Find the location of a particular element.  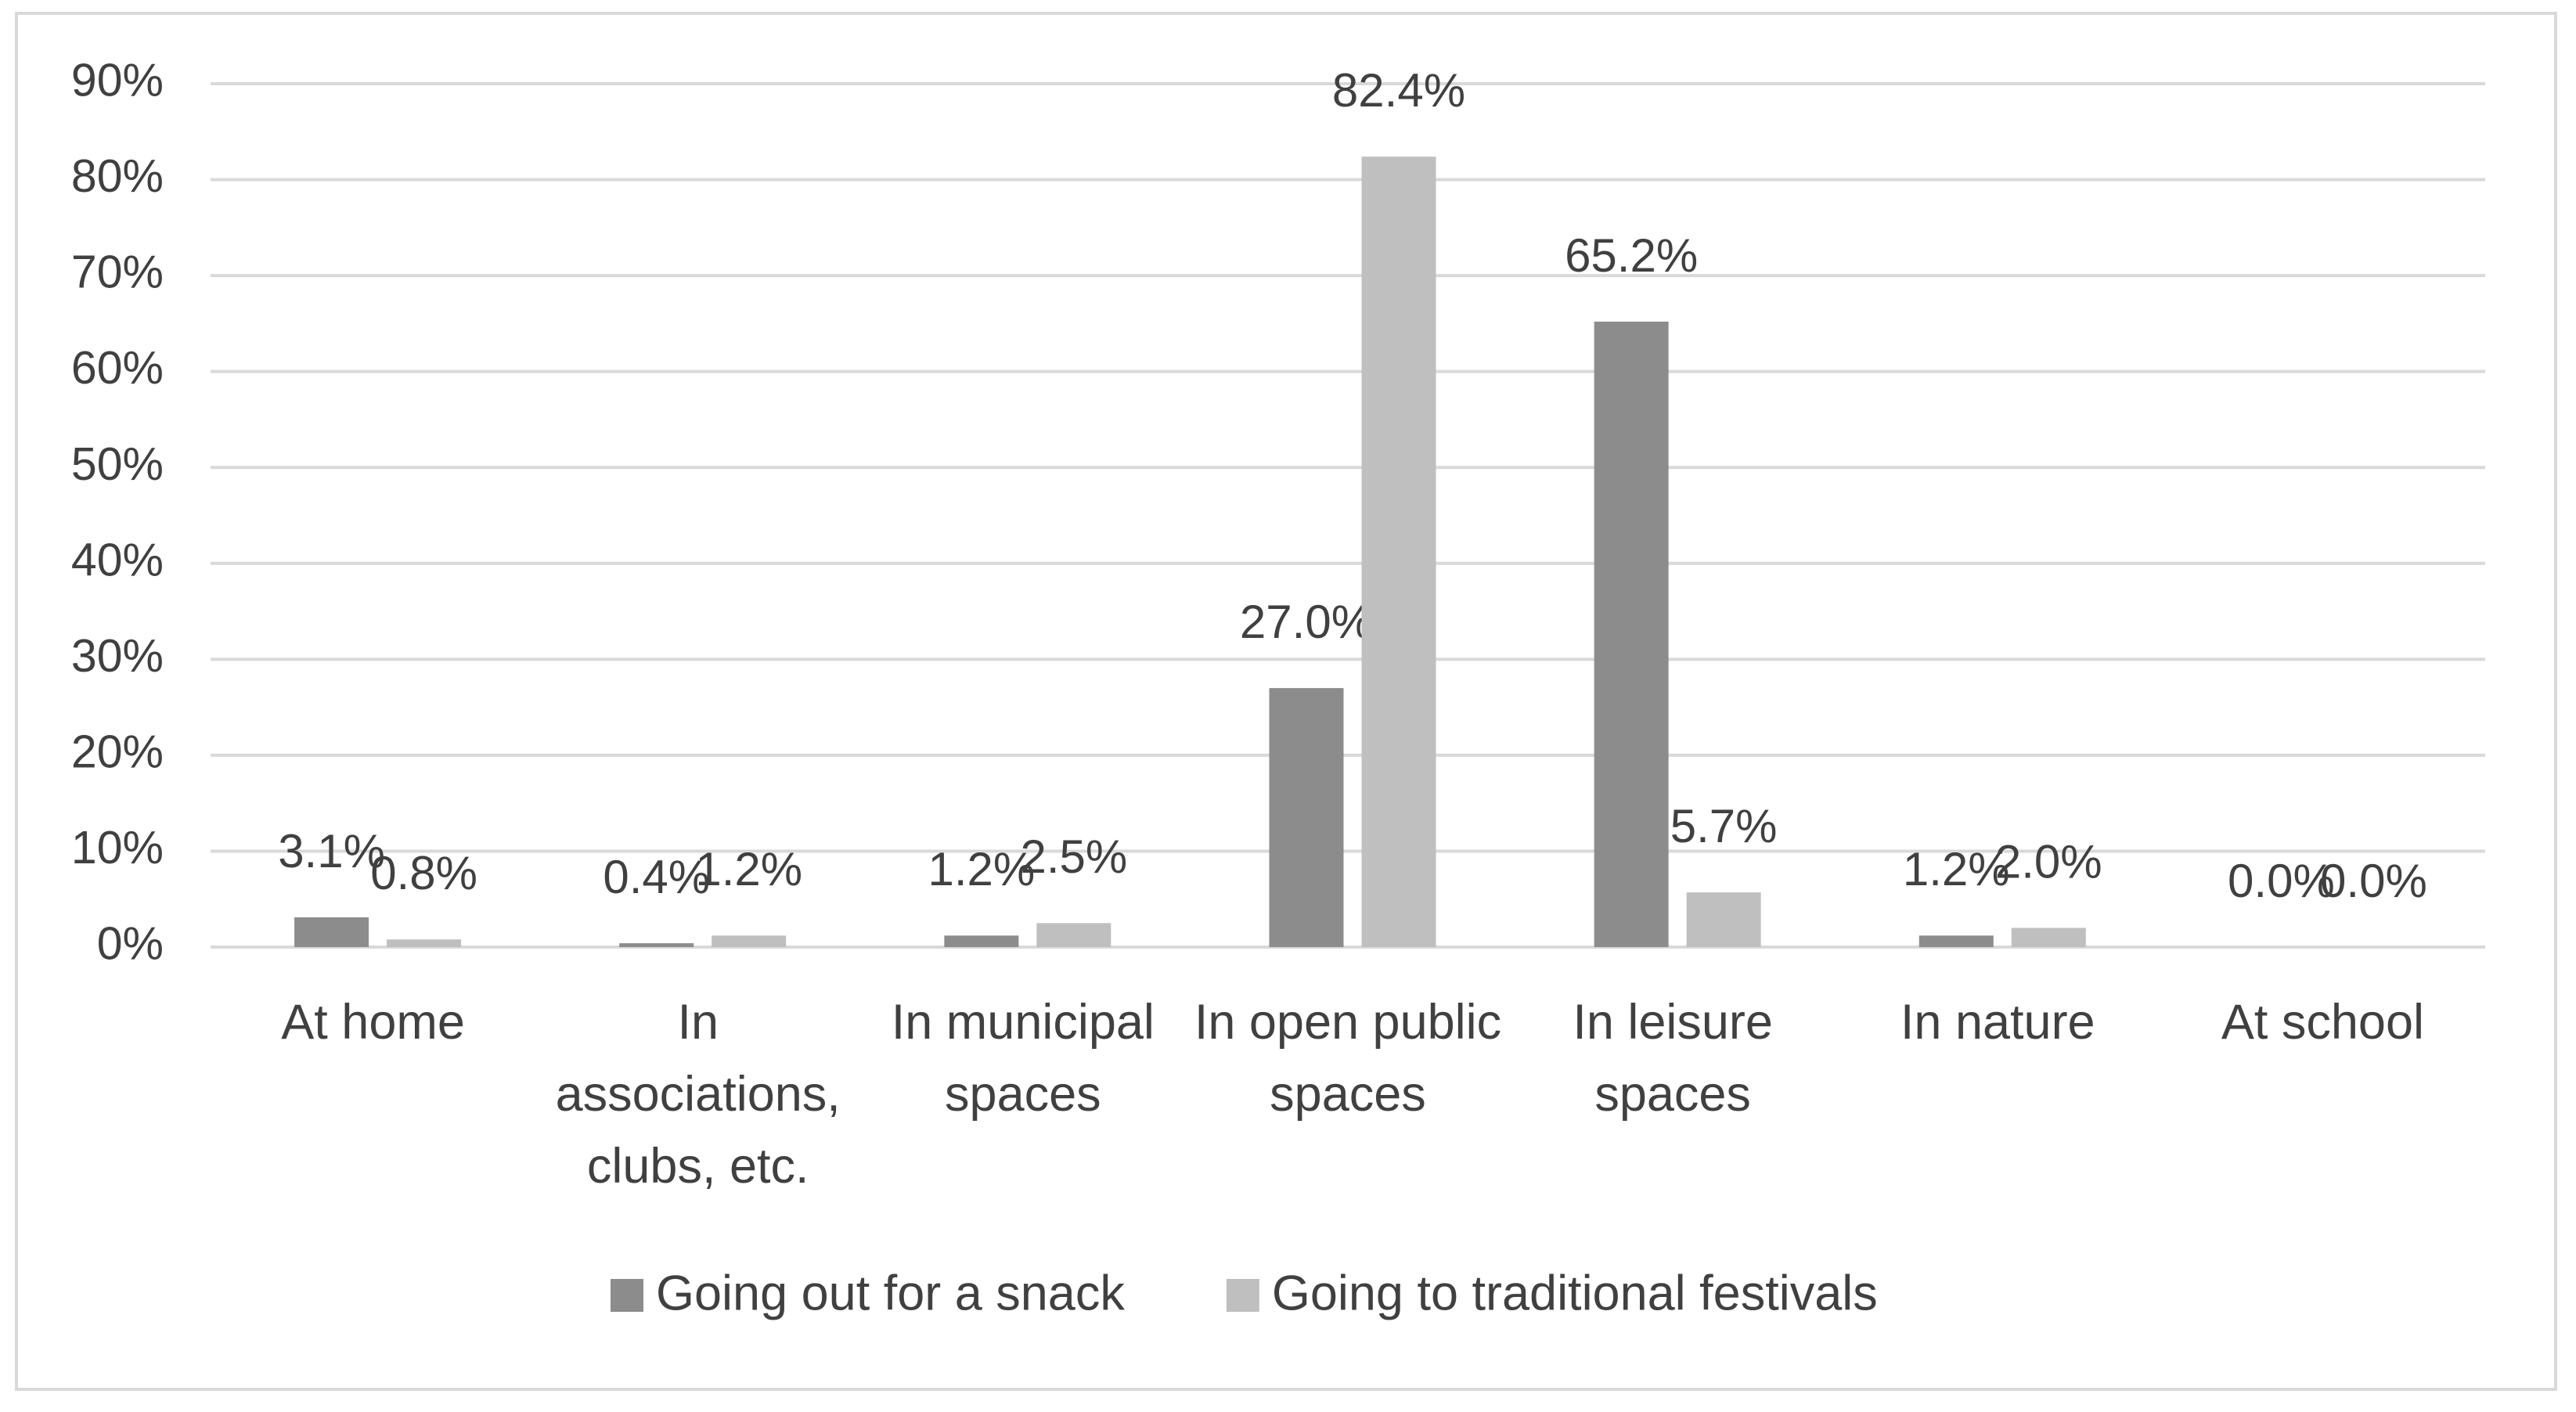

y-tick-label: 50% is located at coordinates (117, 464).